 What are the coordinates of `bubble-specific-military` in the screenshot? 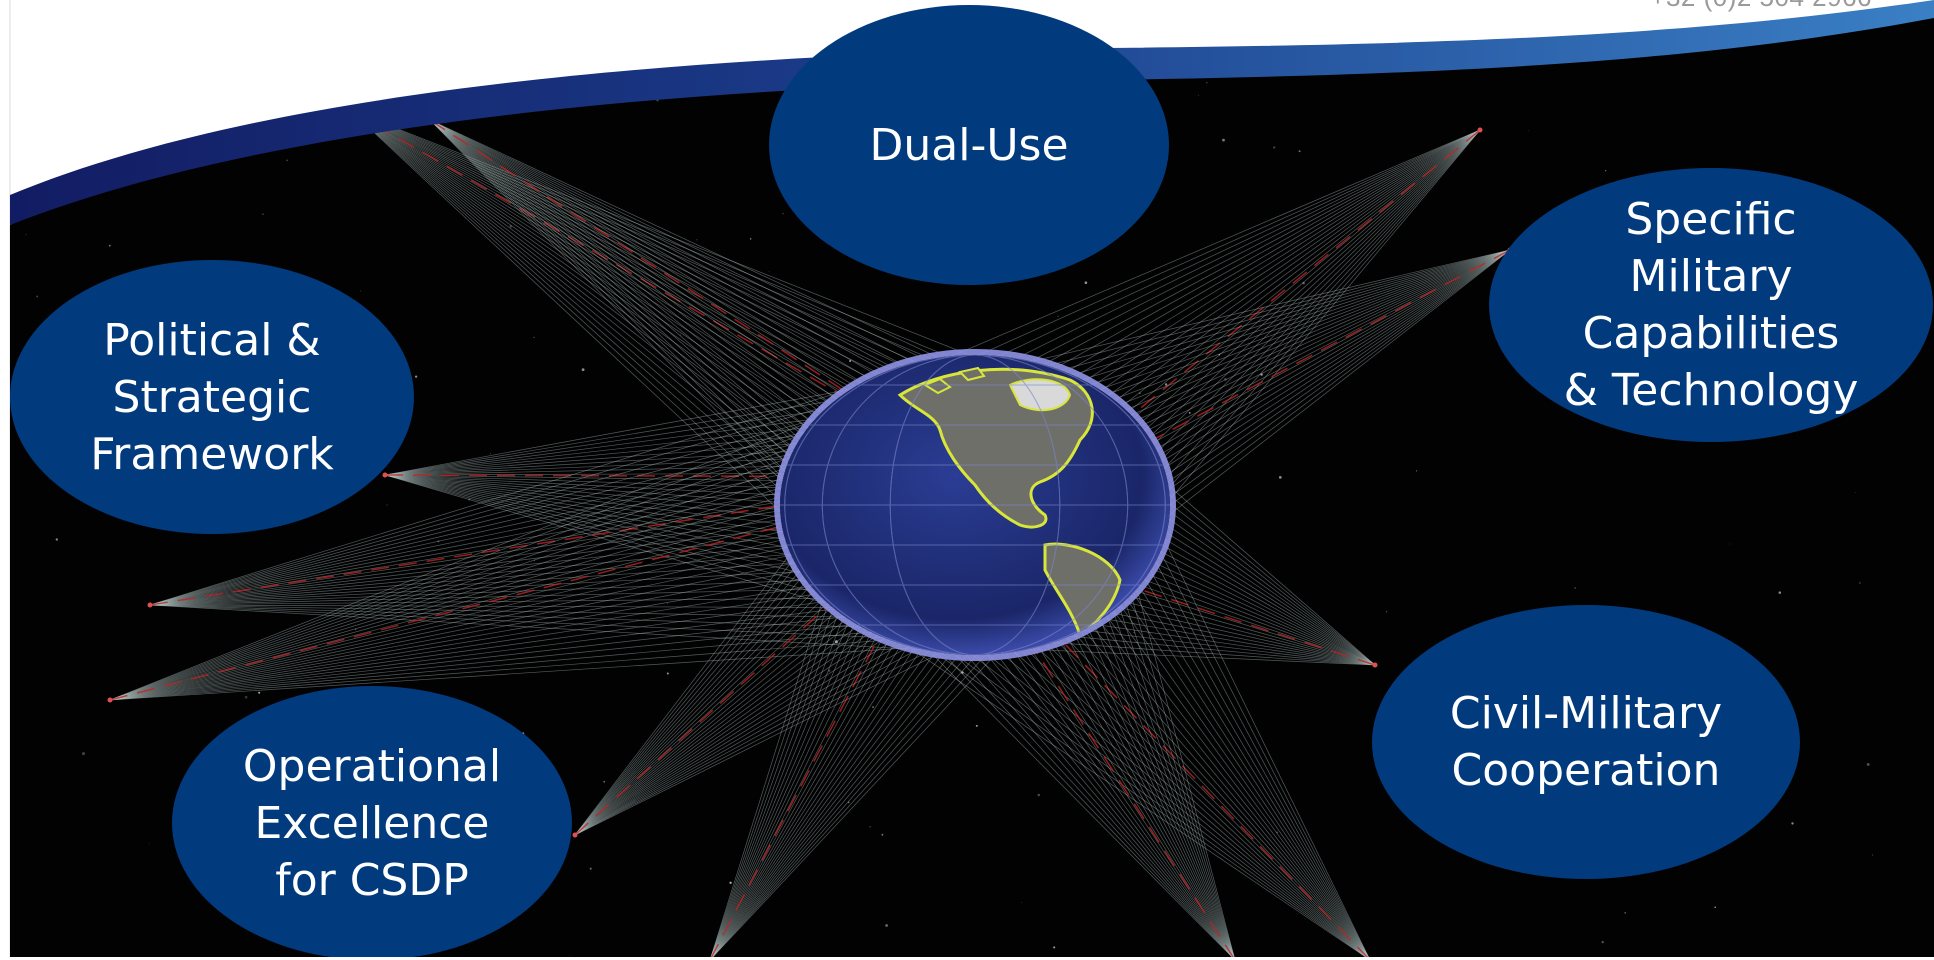 It's located at (1711, 305).